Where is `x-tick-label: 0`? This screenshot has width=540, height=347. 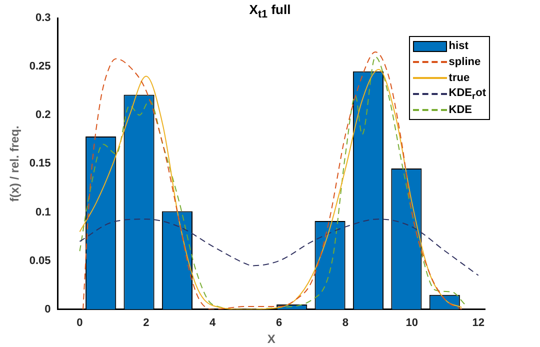
x-tick-label: 0 is located at coordinates (79, 323).